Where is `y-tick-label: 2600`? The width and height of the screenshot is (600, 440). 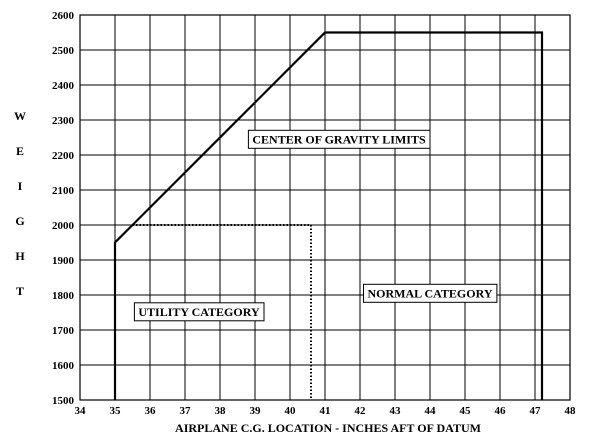
y-tick-label: 2600 is located at coordinates (63, 16).